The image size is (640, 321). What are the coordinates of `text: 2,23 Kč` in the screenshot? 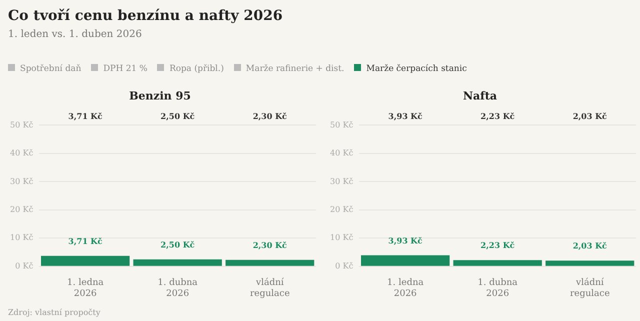 It's located at (497, 116).